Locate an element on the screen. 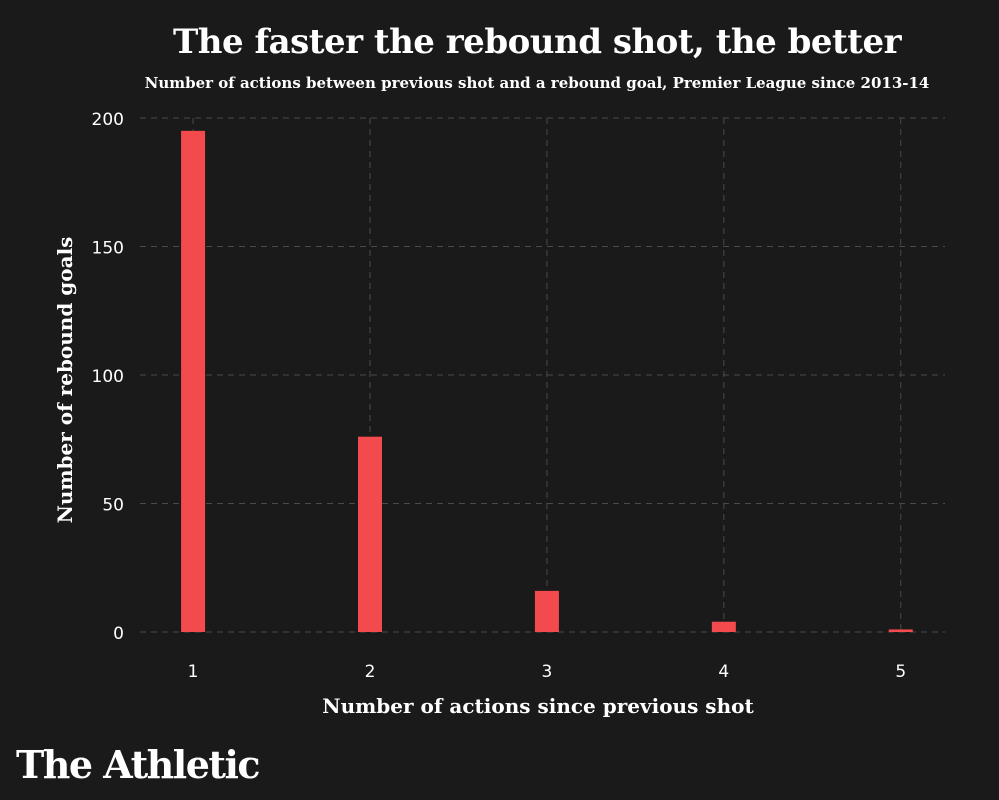 The image size is (999, 800). y-tick-label: 150 is located at coordinates (108, 249).